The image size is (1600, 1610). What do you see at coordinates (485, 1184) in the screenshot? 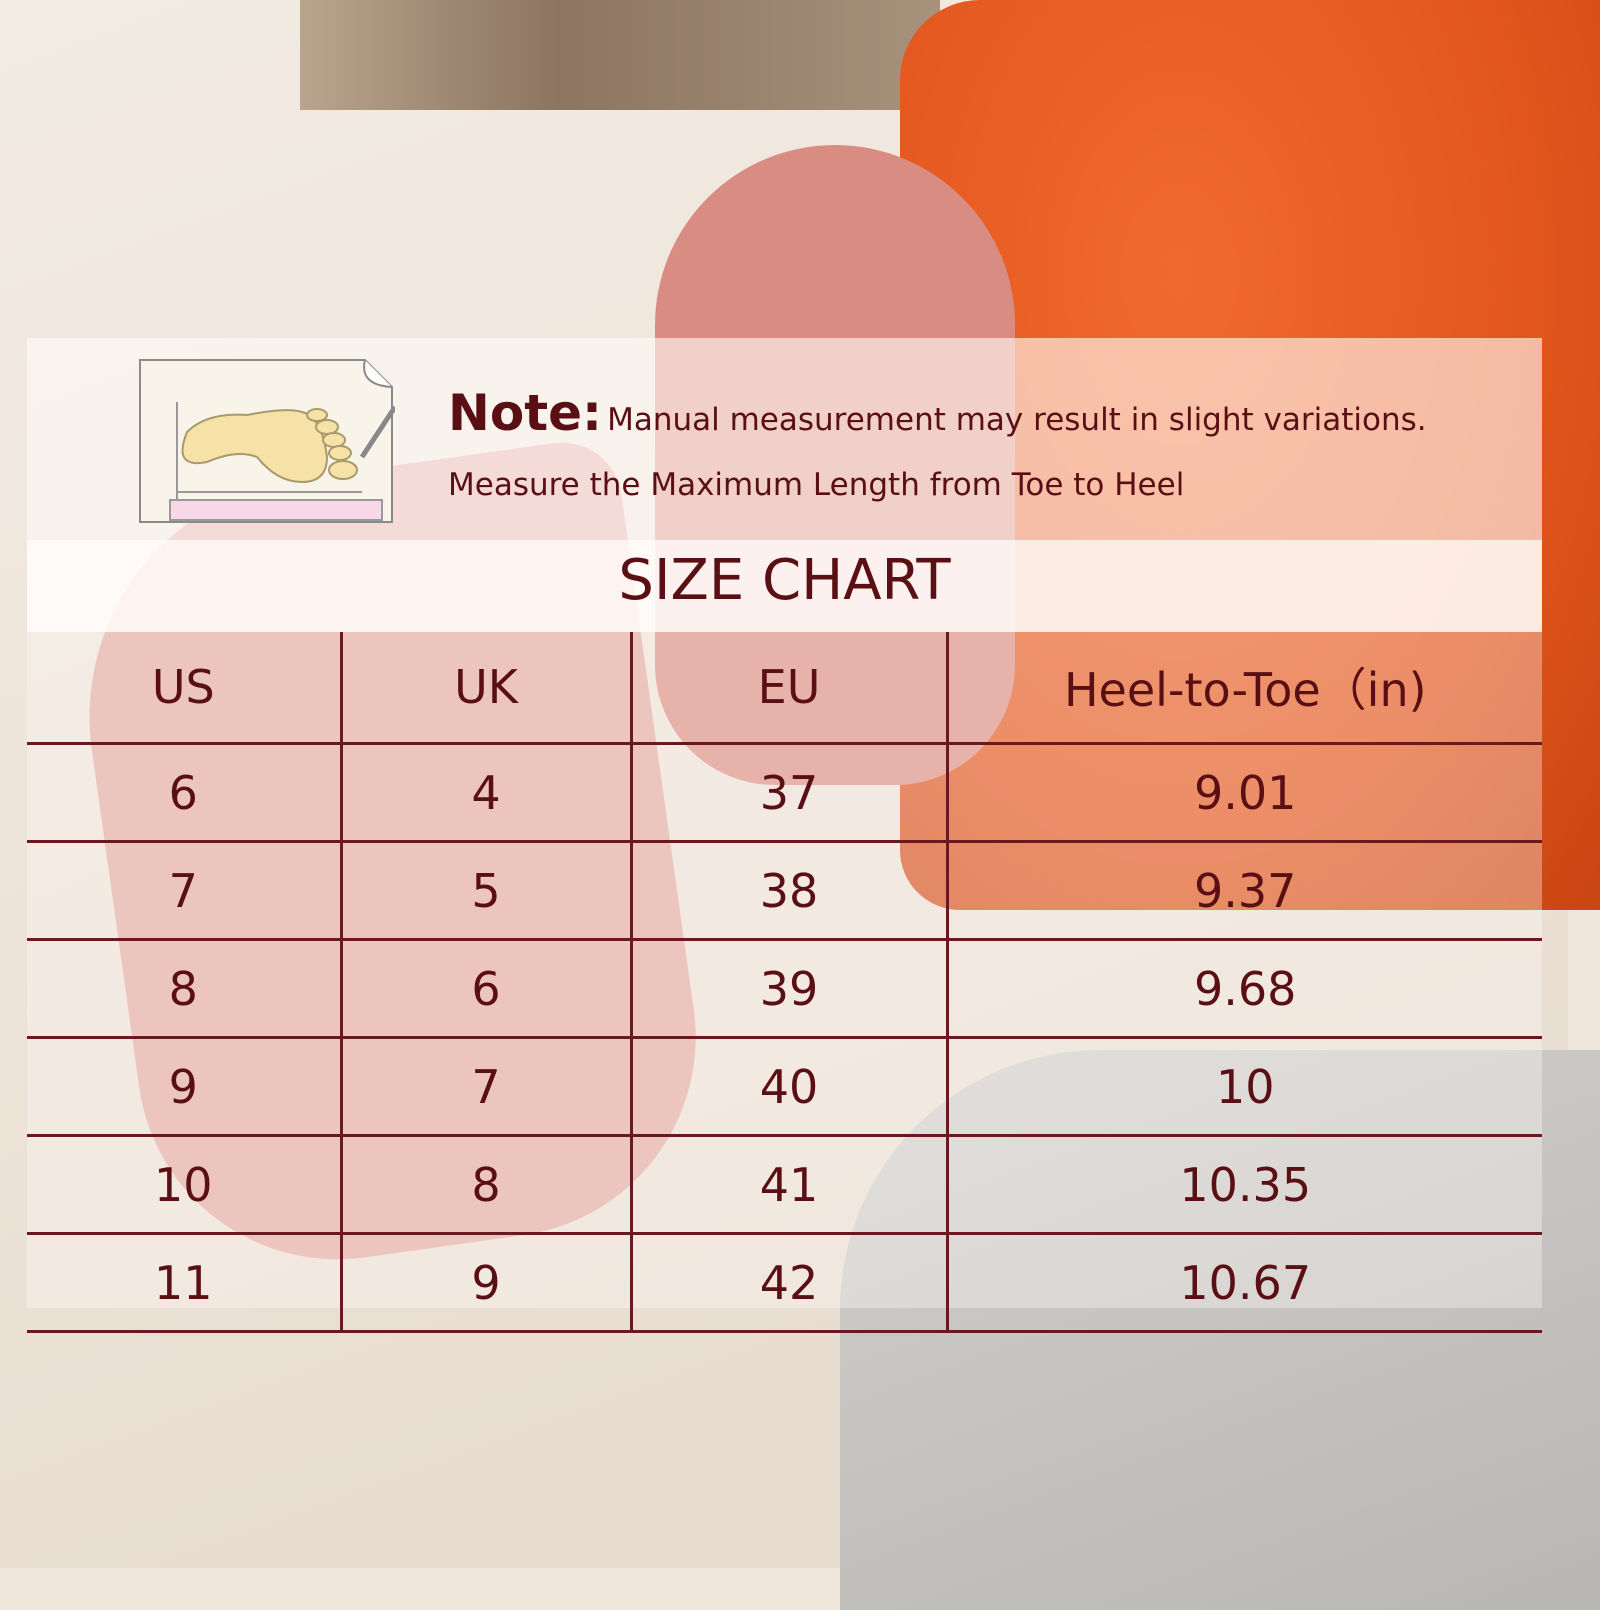
I see `cell-uk: 8` at bounding box center [485, 1184].